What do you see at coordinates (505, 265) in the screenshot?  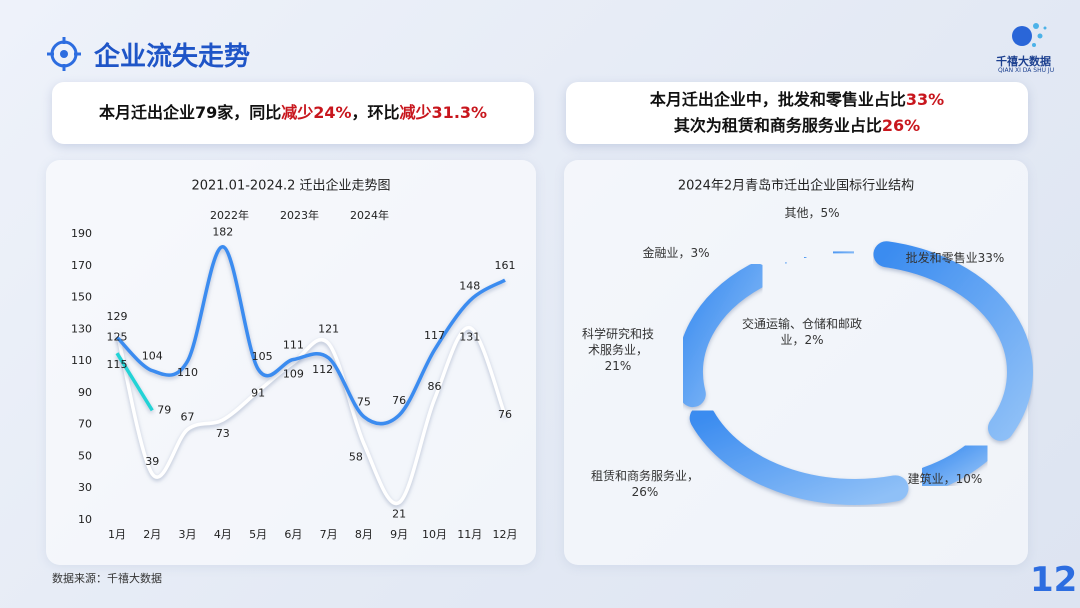 I see `data-label: 161` at bounding box center [505, 265].